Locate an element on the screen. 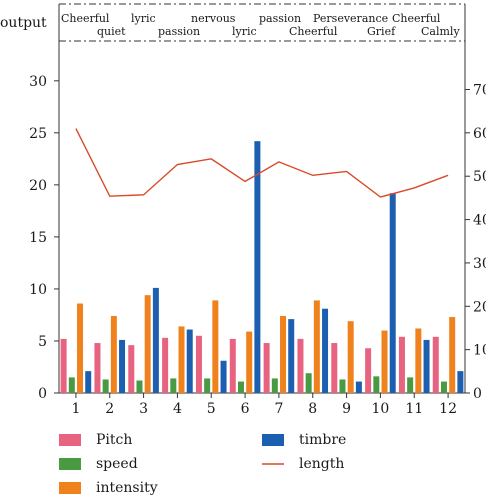  legend-label-length: length is located at coordinates (321, 464).